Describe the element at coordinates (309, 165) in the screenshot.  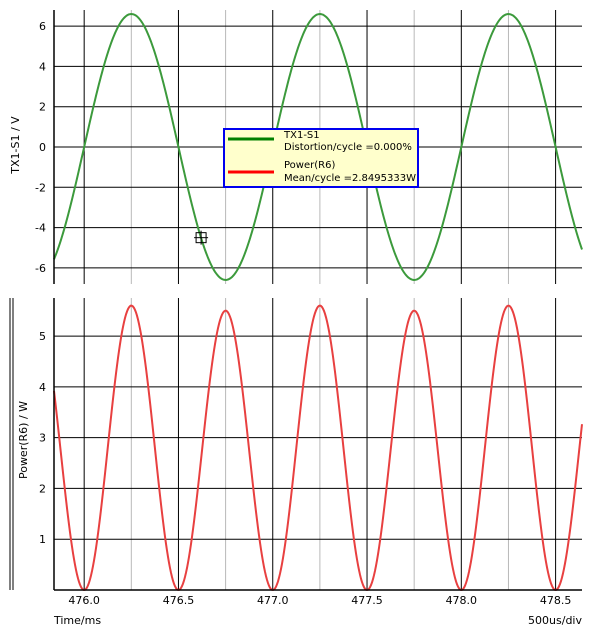
I see `legend-entry-name: Power(R6)` at that location.